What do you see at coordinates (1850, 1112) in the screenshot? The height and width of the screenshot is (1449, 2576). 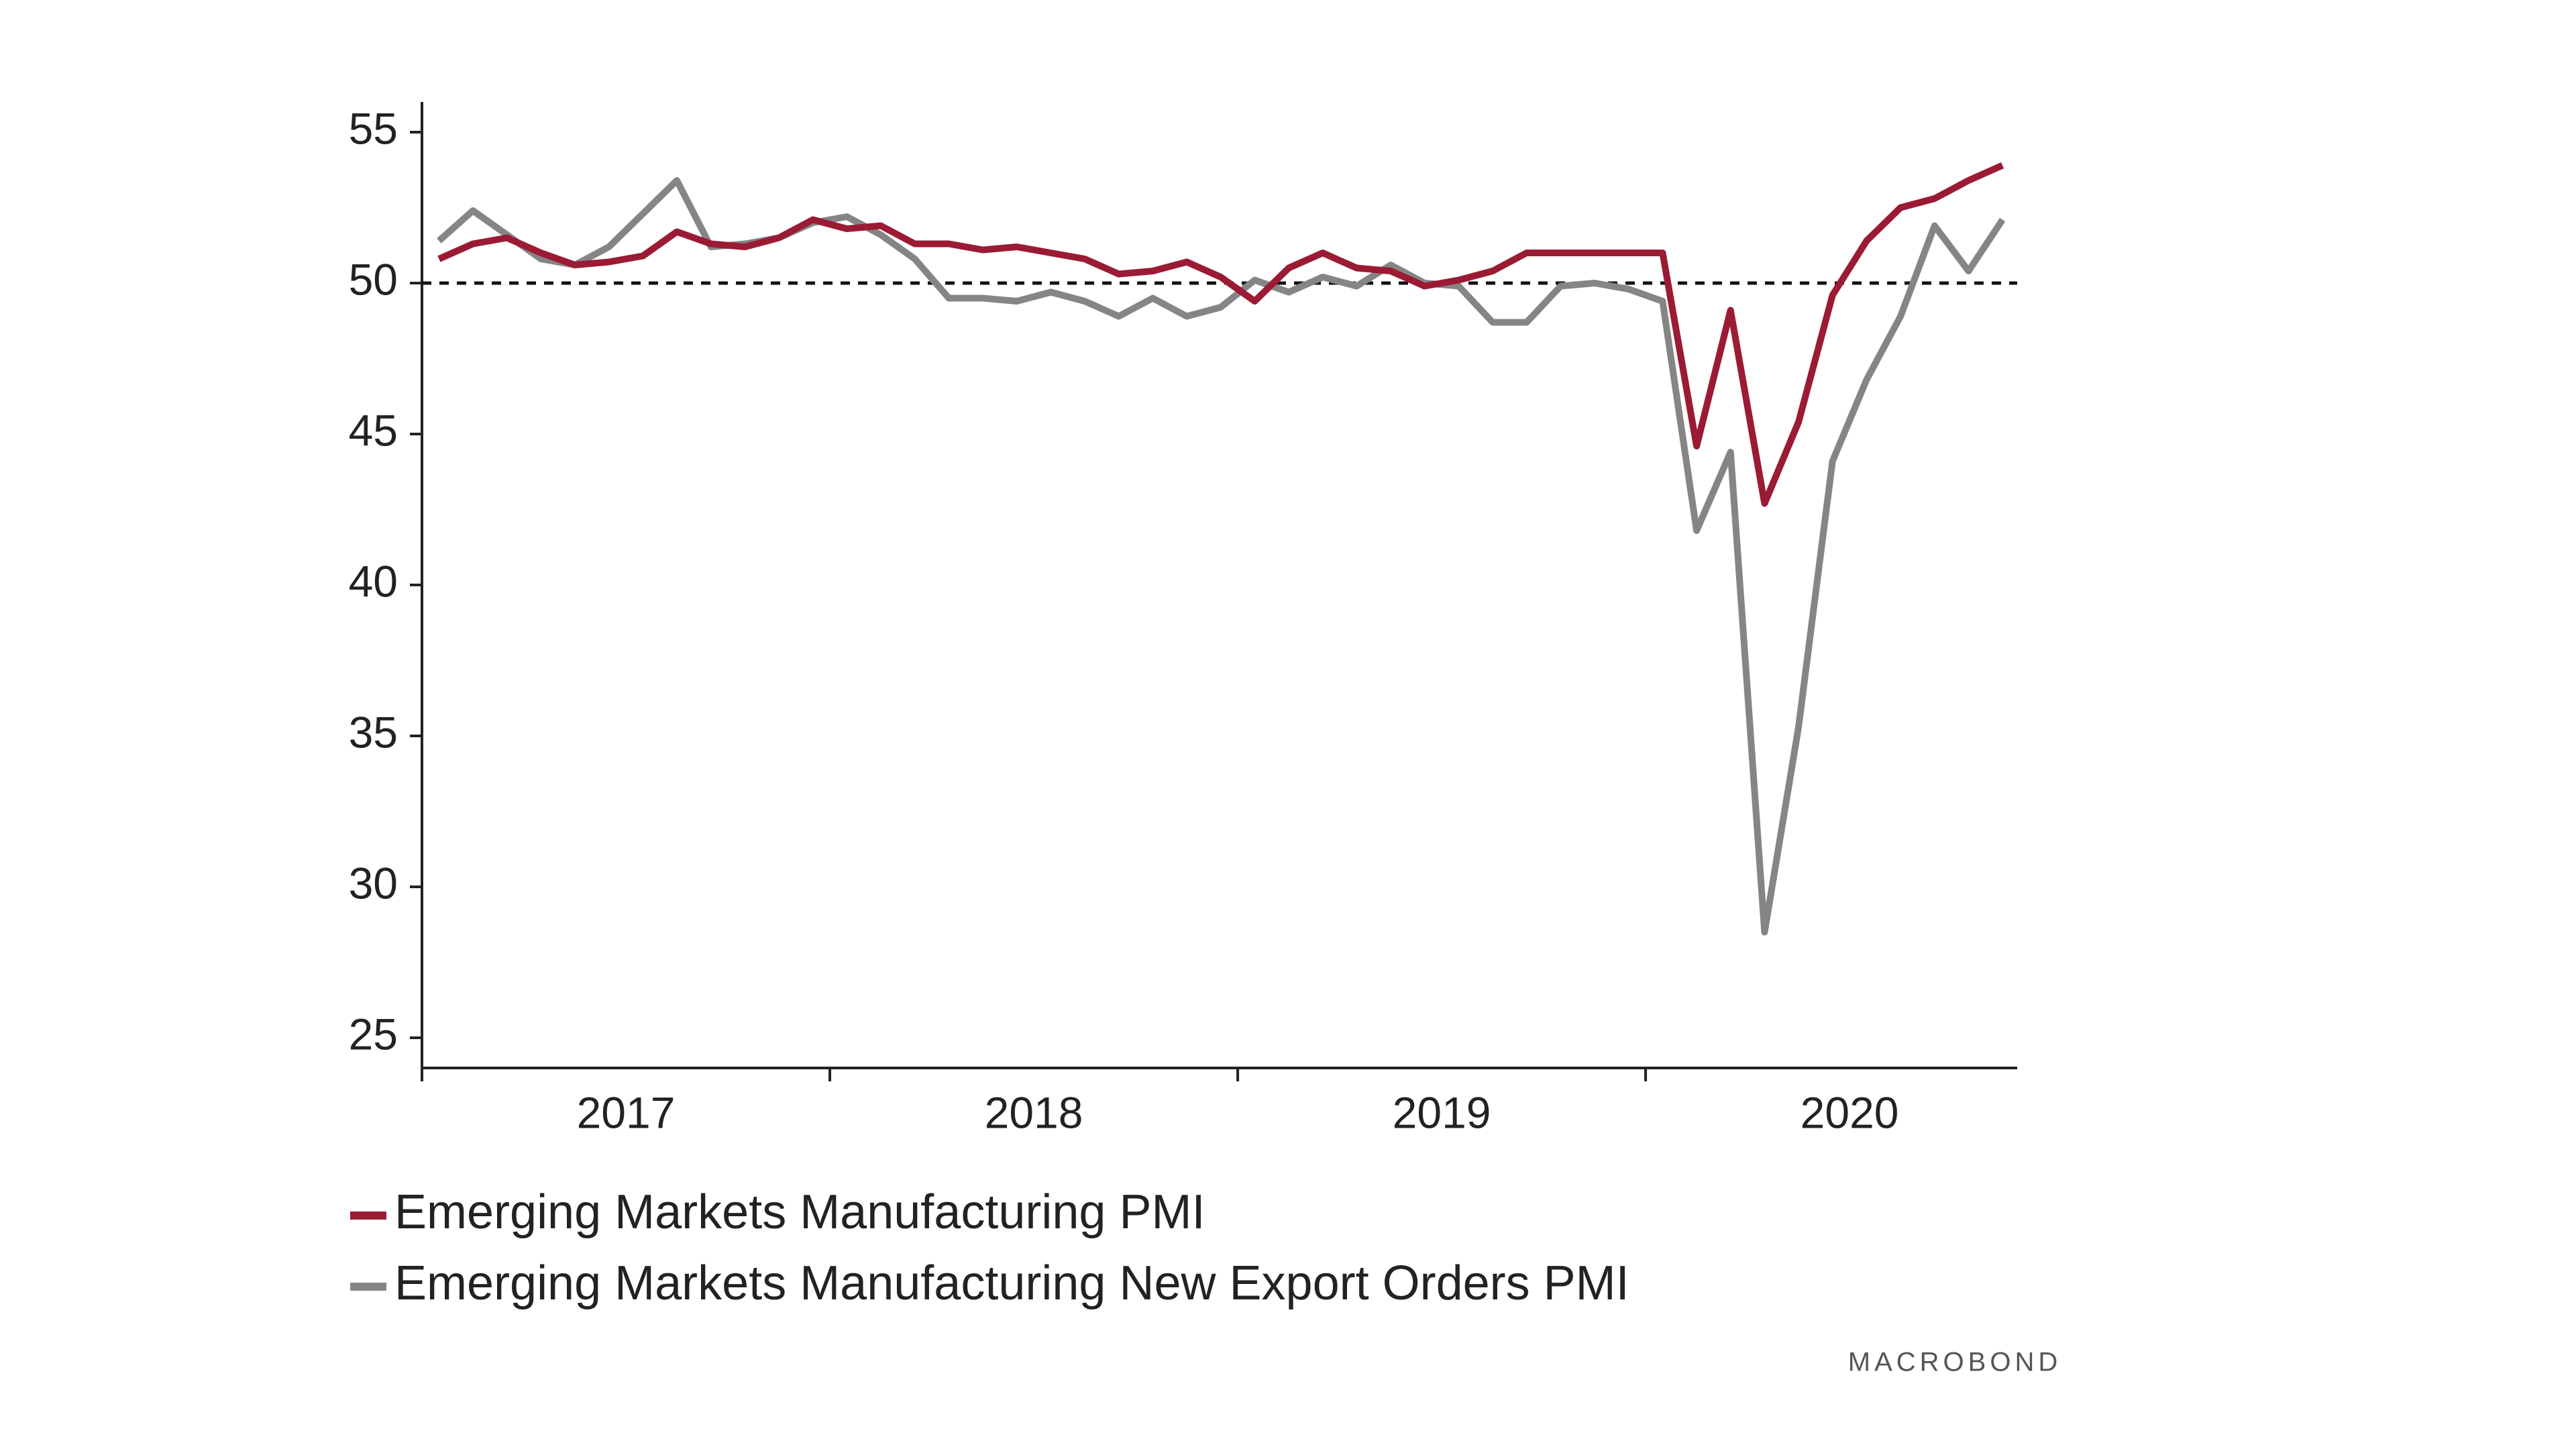 I see `x-tick-label: 2020` at bounding box center [1850, 1112].